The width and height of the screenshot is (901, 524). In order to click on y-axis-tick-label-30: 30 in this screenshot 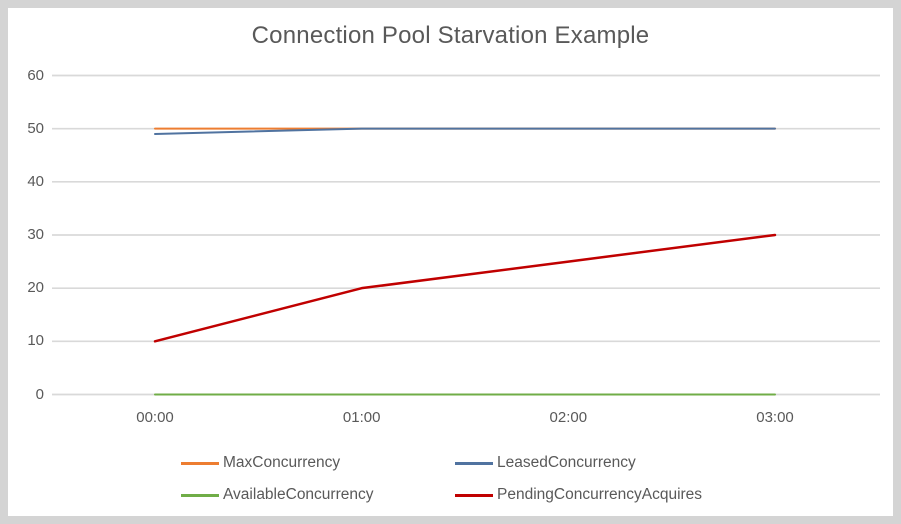, I will do `click(35, 234)`.